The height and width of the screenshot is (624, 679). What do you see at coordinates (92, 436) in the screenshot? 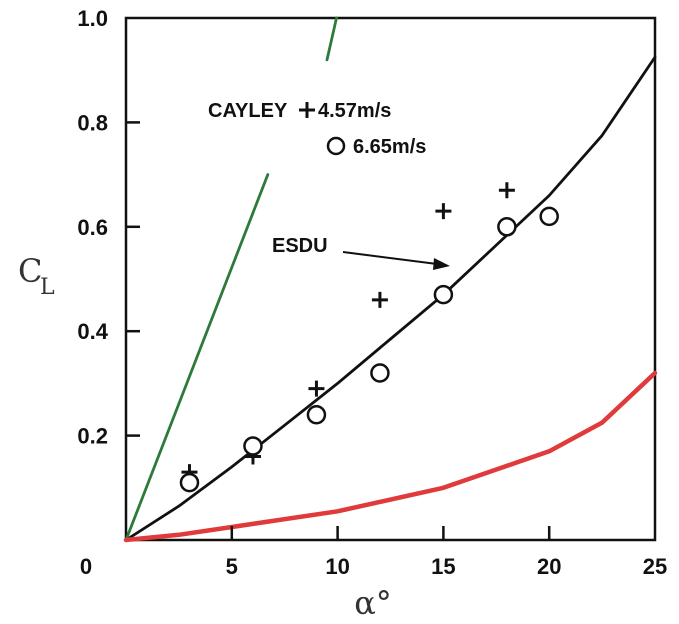
I see `y-tick-label: 0.2` at bounding box center [92, 436].